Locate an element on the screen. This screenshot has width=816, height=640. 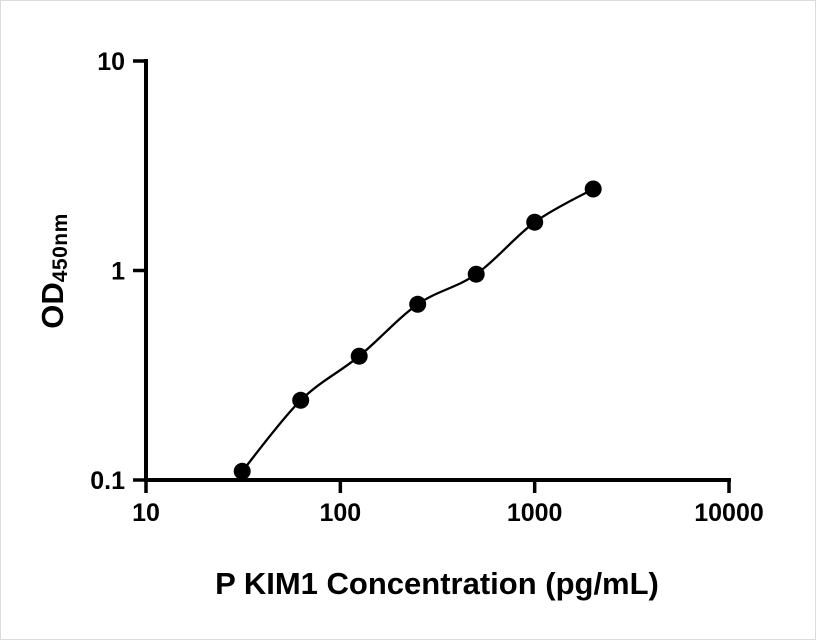
y-axis-title-main: OD is located at coordinates (52, 305).